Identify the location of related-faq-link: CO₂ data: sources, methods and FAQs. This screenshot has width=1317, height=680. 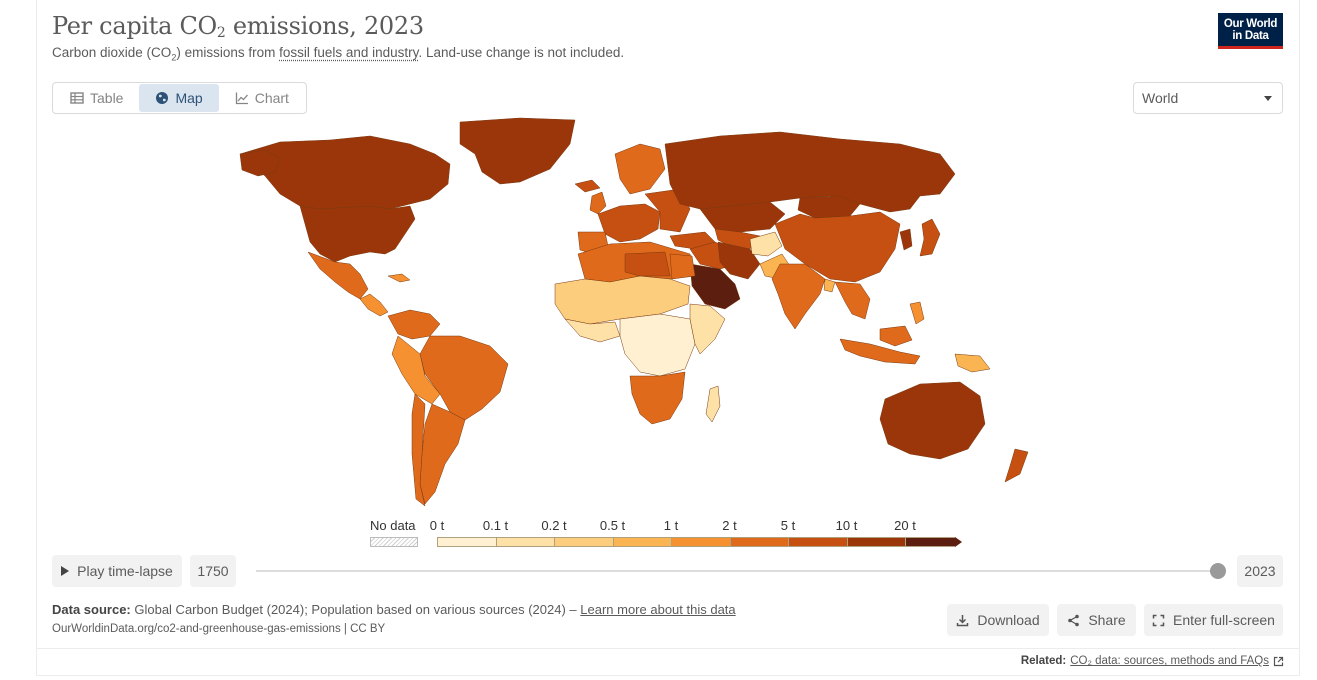
(1169, 661).